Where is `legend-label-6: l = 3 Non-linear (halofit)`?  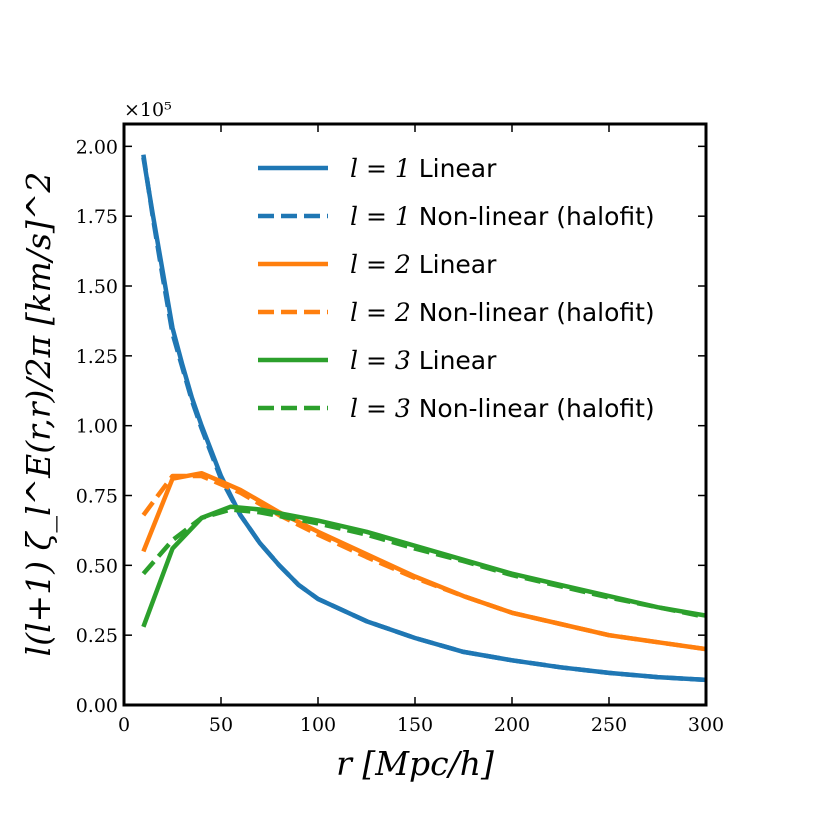 legend-label-6: l = 3 Non-linear (halofit) is located at coordinates (502, 408).